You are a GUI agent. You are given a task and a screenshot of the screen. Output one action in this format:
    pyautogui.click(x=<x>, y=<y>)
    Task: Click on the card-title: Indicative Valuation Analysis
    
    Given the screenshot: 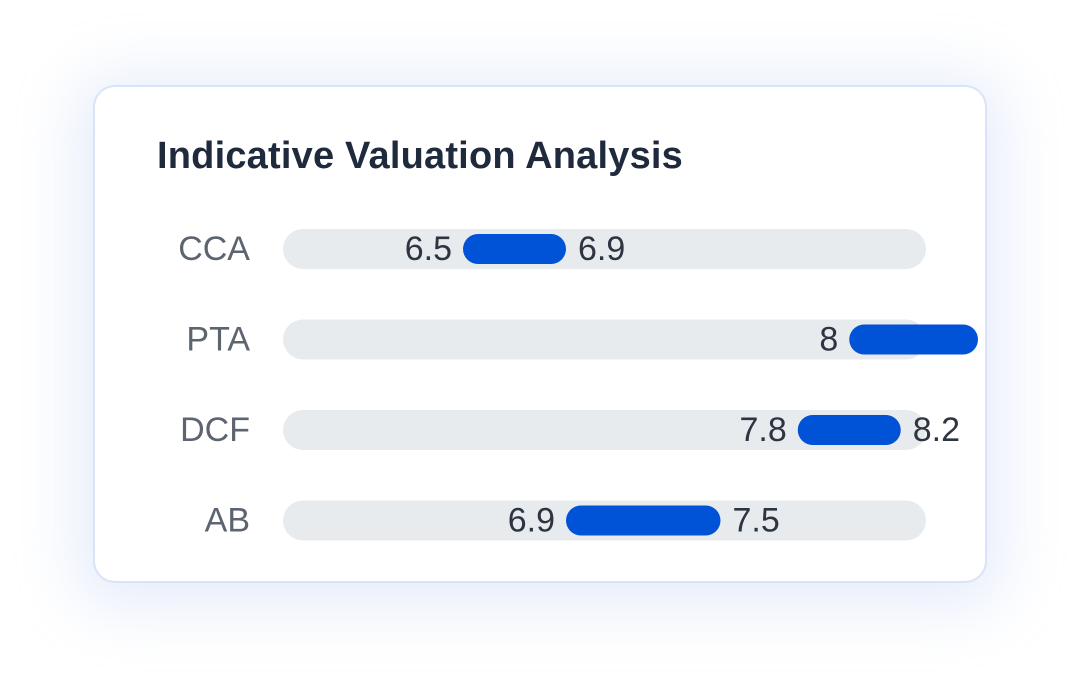 What is the action you would take?
    pyautogui.click(x=420, y=156)
    